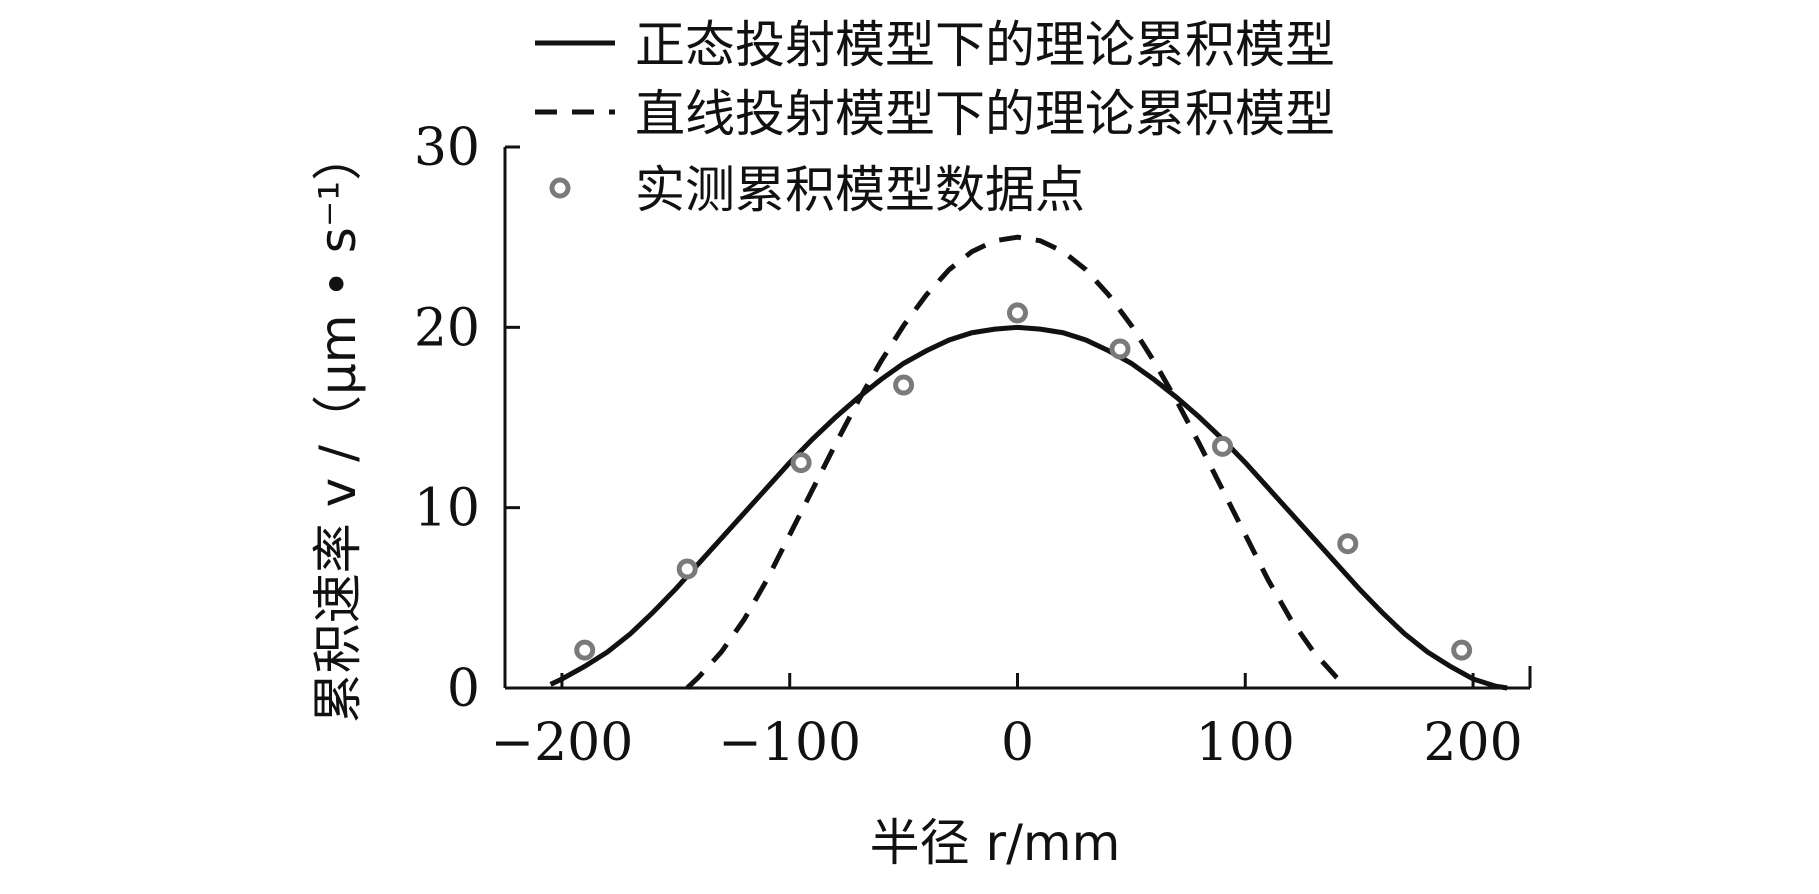  What do you see at coordinates (789, 743) in the screenshot?
I see `x-tick-label: −100` at bounding box center [789, 743].